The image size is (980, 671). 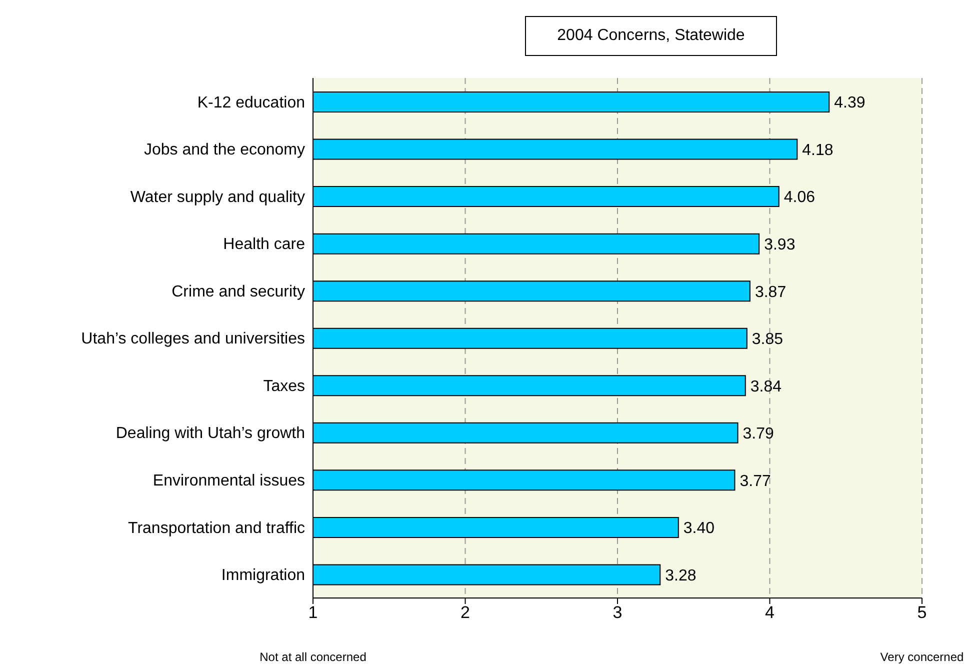 What do you see at coordinates (465, 612) in the screenshot?
I see `x-tick-label: 2` at bounding box center [465, 612].